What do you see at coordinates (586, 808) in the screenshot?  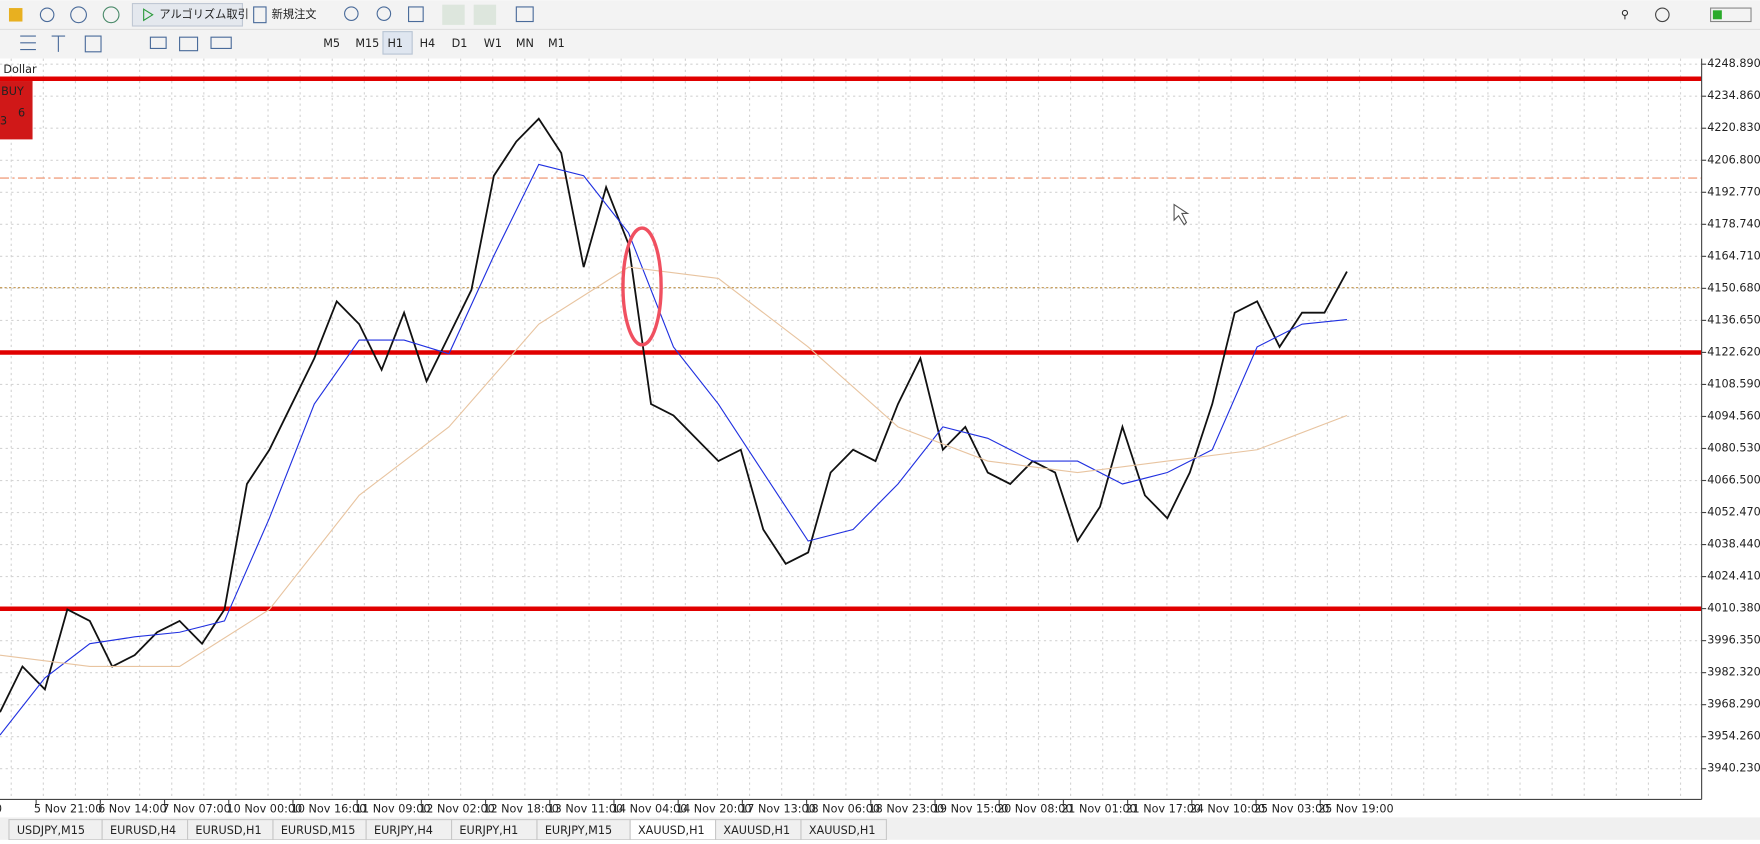 I see `x-tick-label: 13 Nov 11:00` at bounding box center [586, 808].